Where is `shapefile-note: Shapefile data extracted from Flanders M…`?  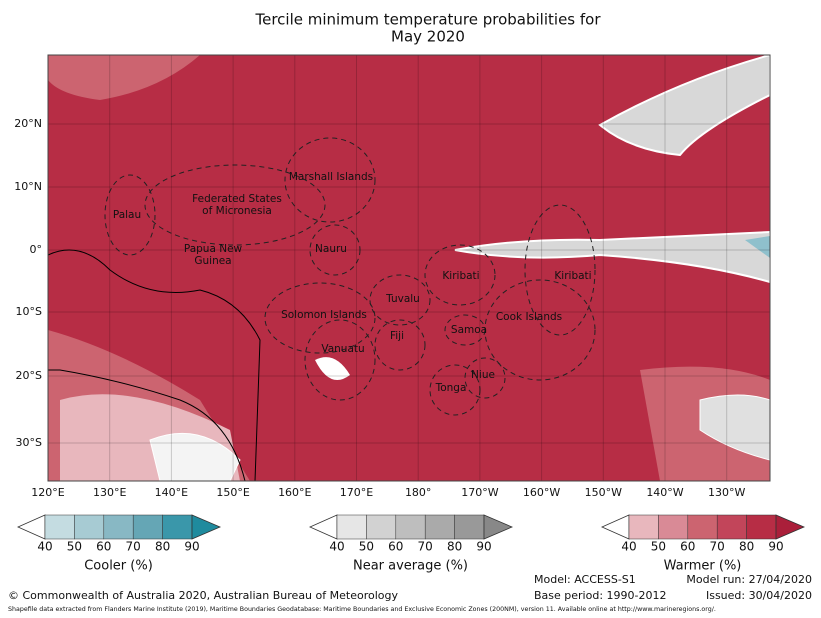
shapefile-note: Shapefile data extracted from Flanders M… is located at coordinates (362, 609).